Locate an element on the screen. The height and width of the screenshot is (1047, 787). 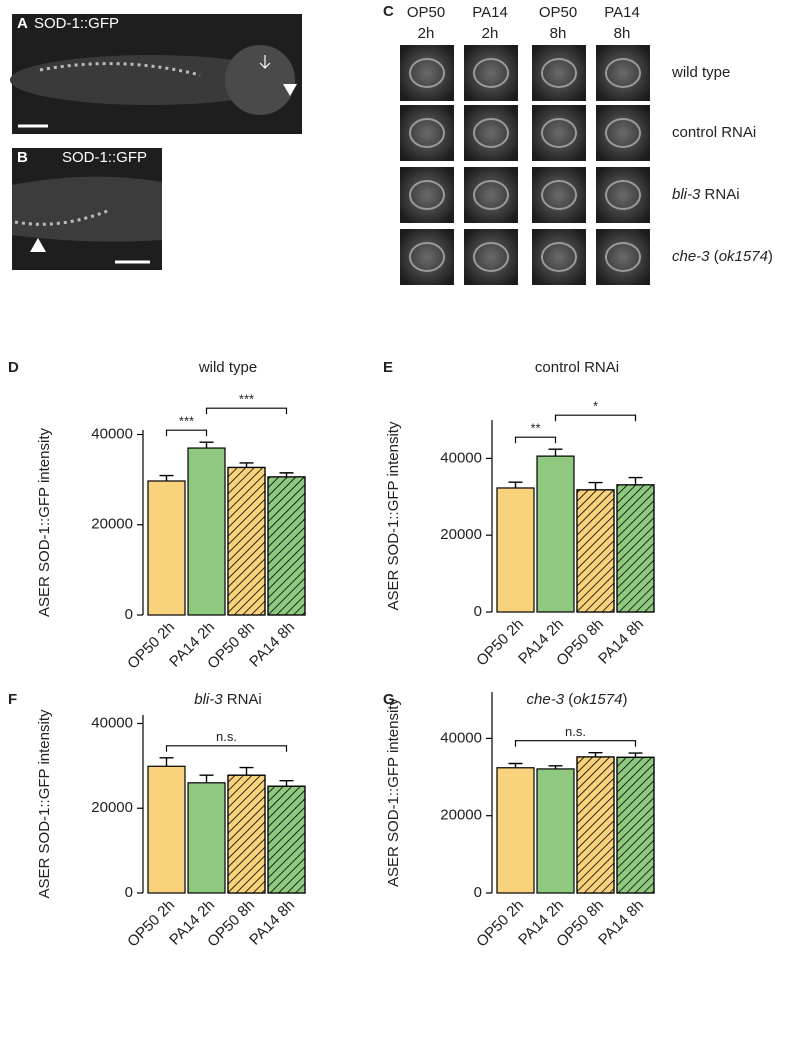
significance-label: * is located at coordinates (595, 406).